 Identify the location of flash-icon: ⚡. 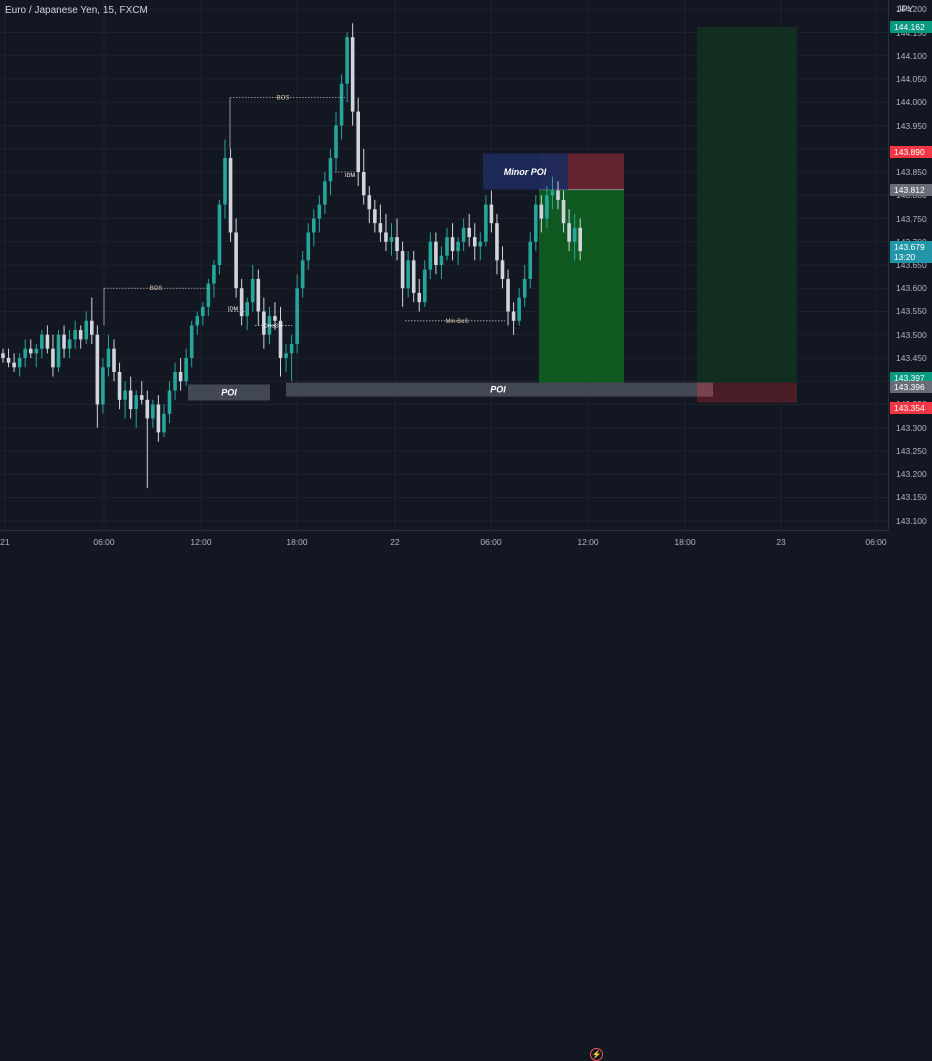
(596, 1054).